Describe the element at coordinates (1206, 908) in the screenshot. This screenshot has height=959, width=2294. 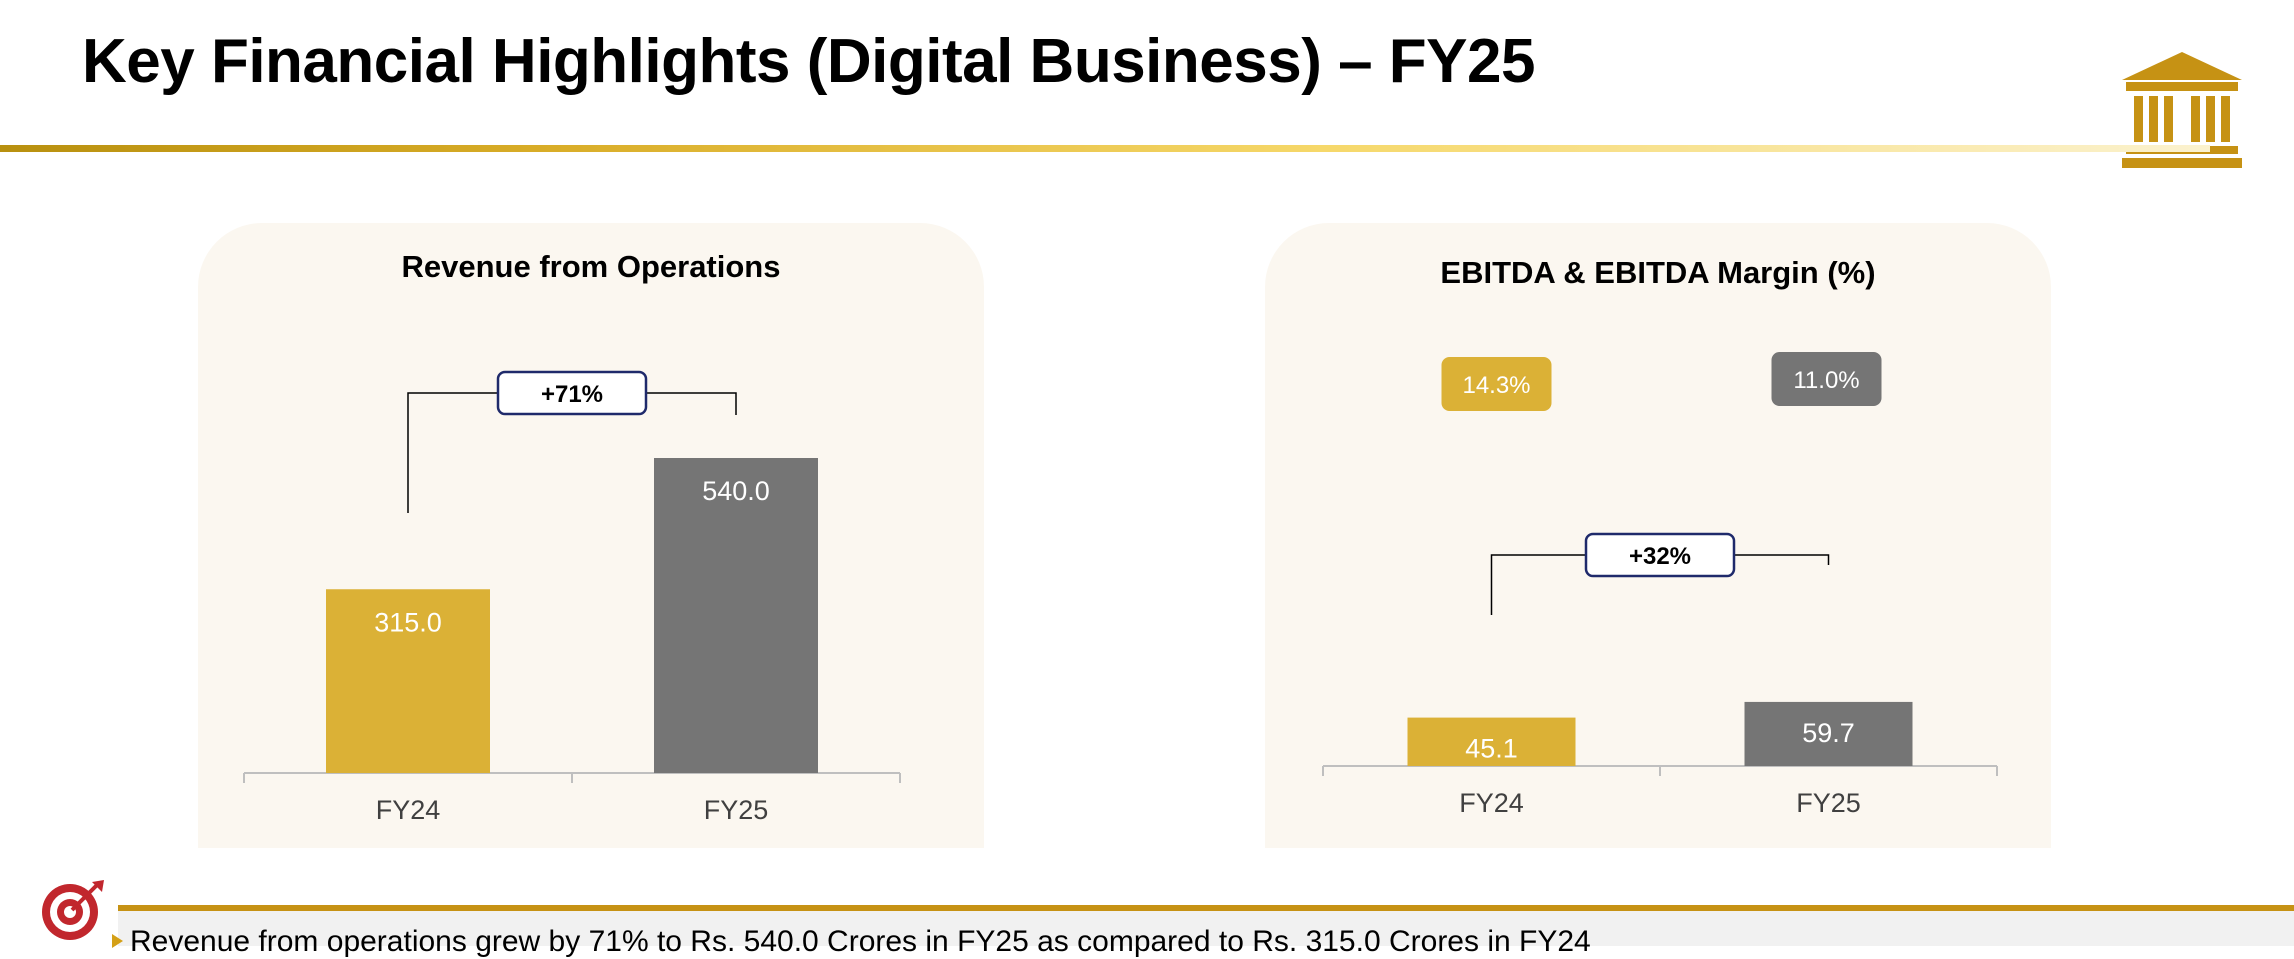
I see `footer-divider` at that location.